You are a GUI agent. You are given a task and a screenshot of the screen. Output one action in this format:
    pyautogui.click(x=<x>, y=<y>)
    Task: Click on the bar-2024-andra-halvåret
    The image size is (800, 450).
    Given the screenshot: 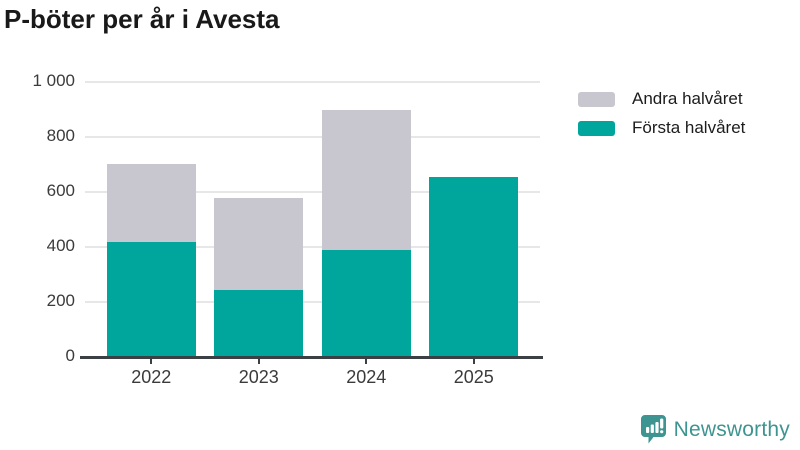 What is the action you would take?
    pyautogui.click(x=366, y=180)
    